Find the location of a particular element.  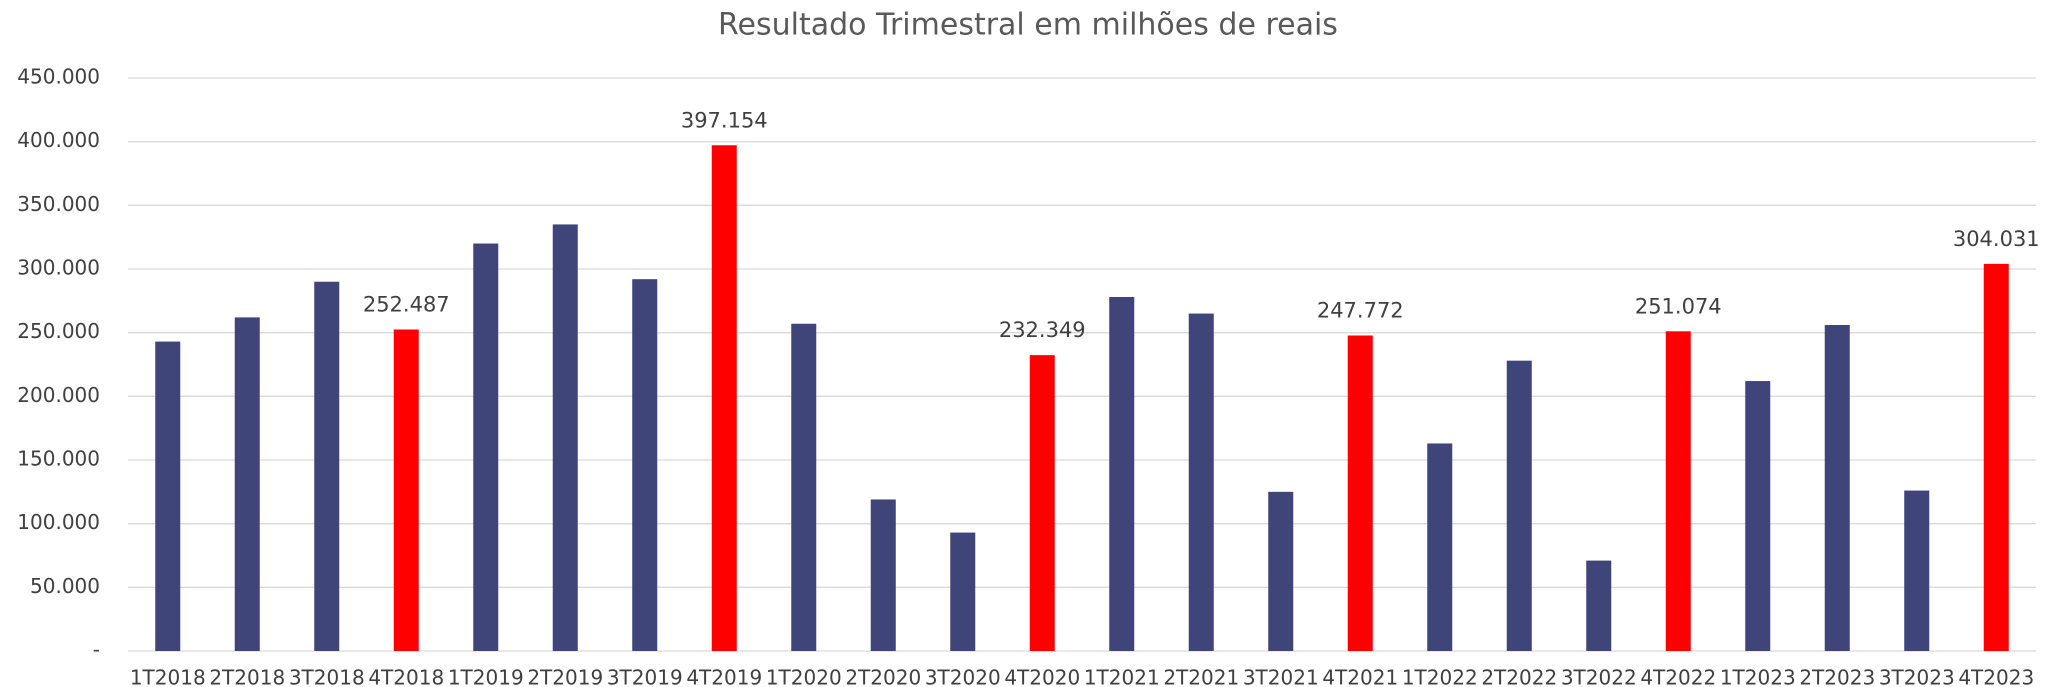

y-tick-label: 400.000 is located at coordinates (58, 140).